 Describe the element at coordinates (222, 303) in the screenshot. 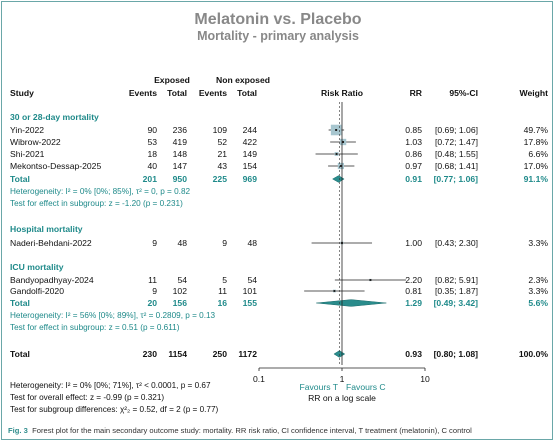

I see `events-control-sum: 16` at that location.